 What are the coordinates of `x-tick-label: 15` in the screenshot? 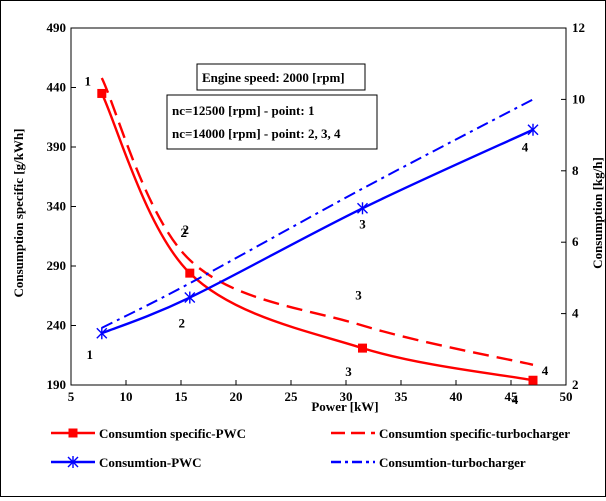 It's located at (182, 396).